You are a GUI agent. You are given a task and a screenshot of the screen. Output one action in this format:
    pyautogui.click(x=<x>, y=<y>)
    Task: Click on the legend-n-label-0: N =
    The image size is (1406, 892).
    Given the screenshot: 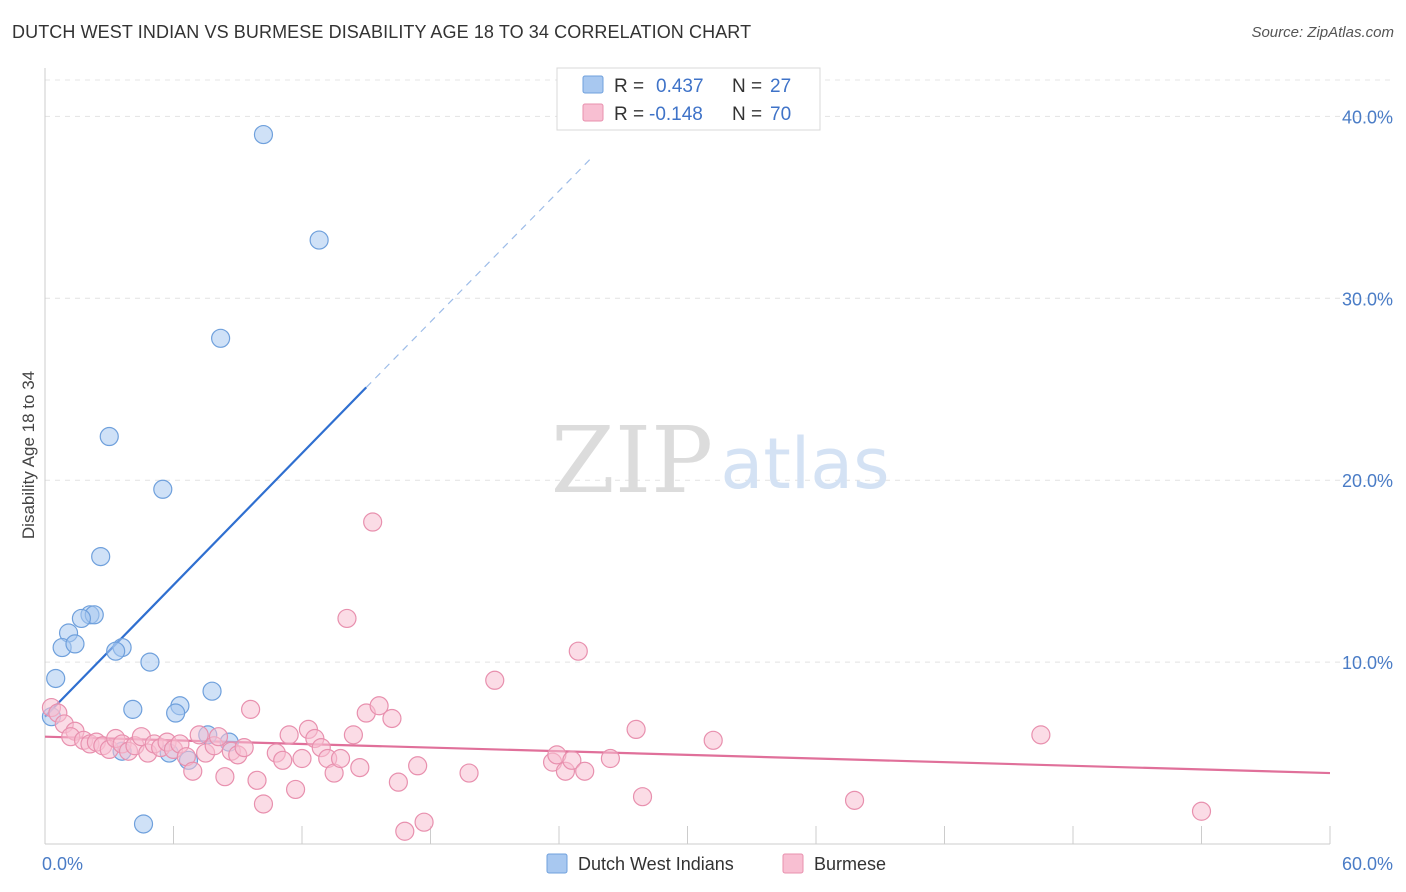 What is the action you would take?
    pyautogui.click(x=747, y=86)
    